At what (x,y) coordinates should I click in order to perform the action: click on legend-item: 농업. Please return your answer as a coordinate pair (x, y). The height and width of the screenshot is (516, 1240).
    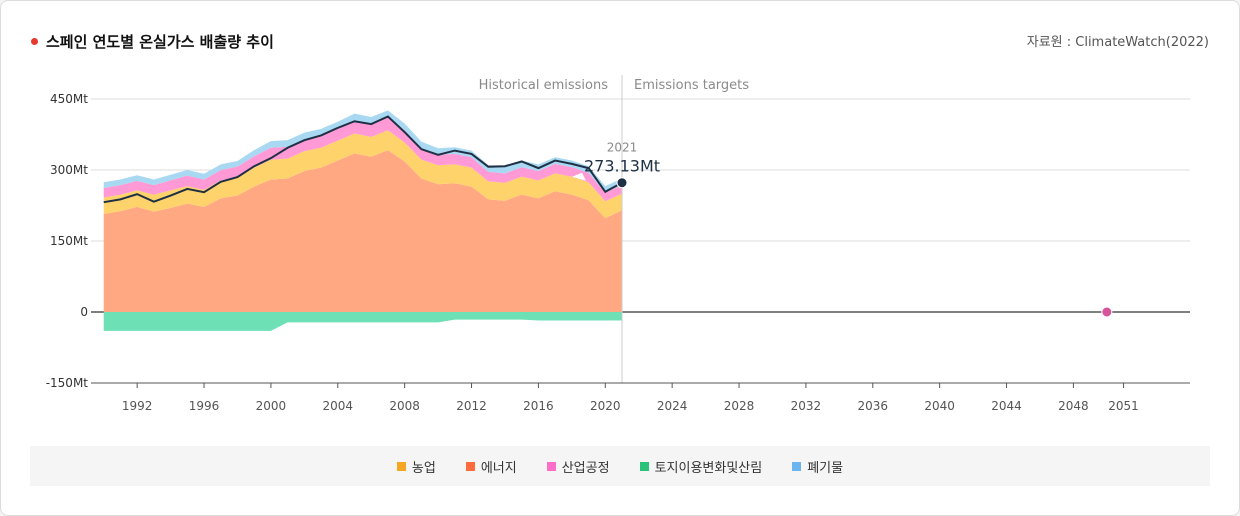
    Looking at the image, I should click on (416, 466).